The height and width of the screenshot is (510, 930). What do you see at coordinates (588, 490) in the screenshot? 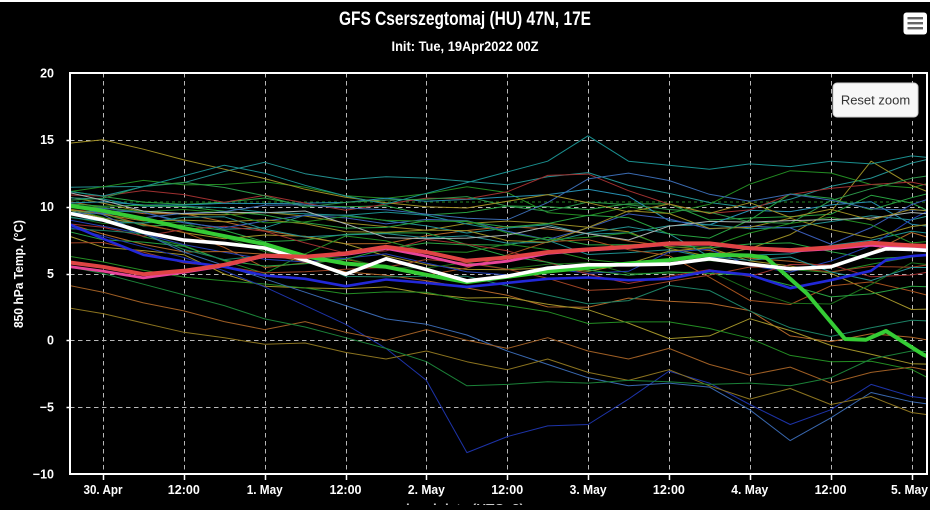
I see `svg-text: 3. May` at bounding box center [588, 490].